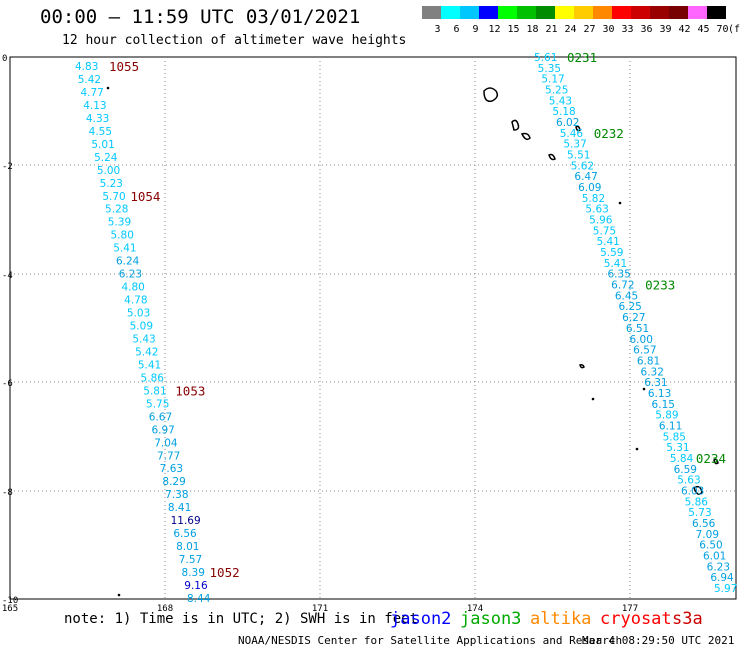 This screenshot has width=740, height=650. Describe the element at coordinates (187, 547) in the screenshot. I see `swh-value: 8.01` at that location.